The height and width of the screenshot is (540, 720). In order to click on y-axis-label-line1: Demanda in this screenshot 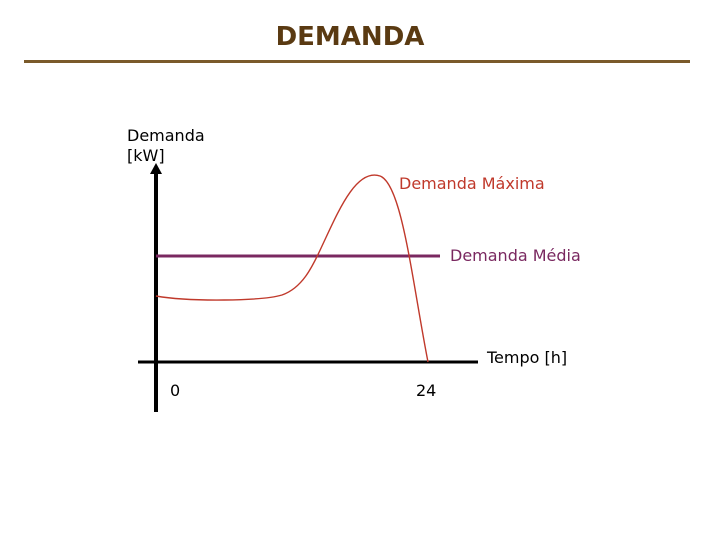, I will do `click(166, 135)`.